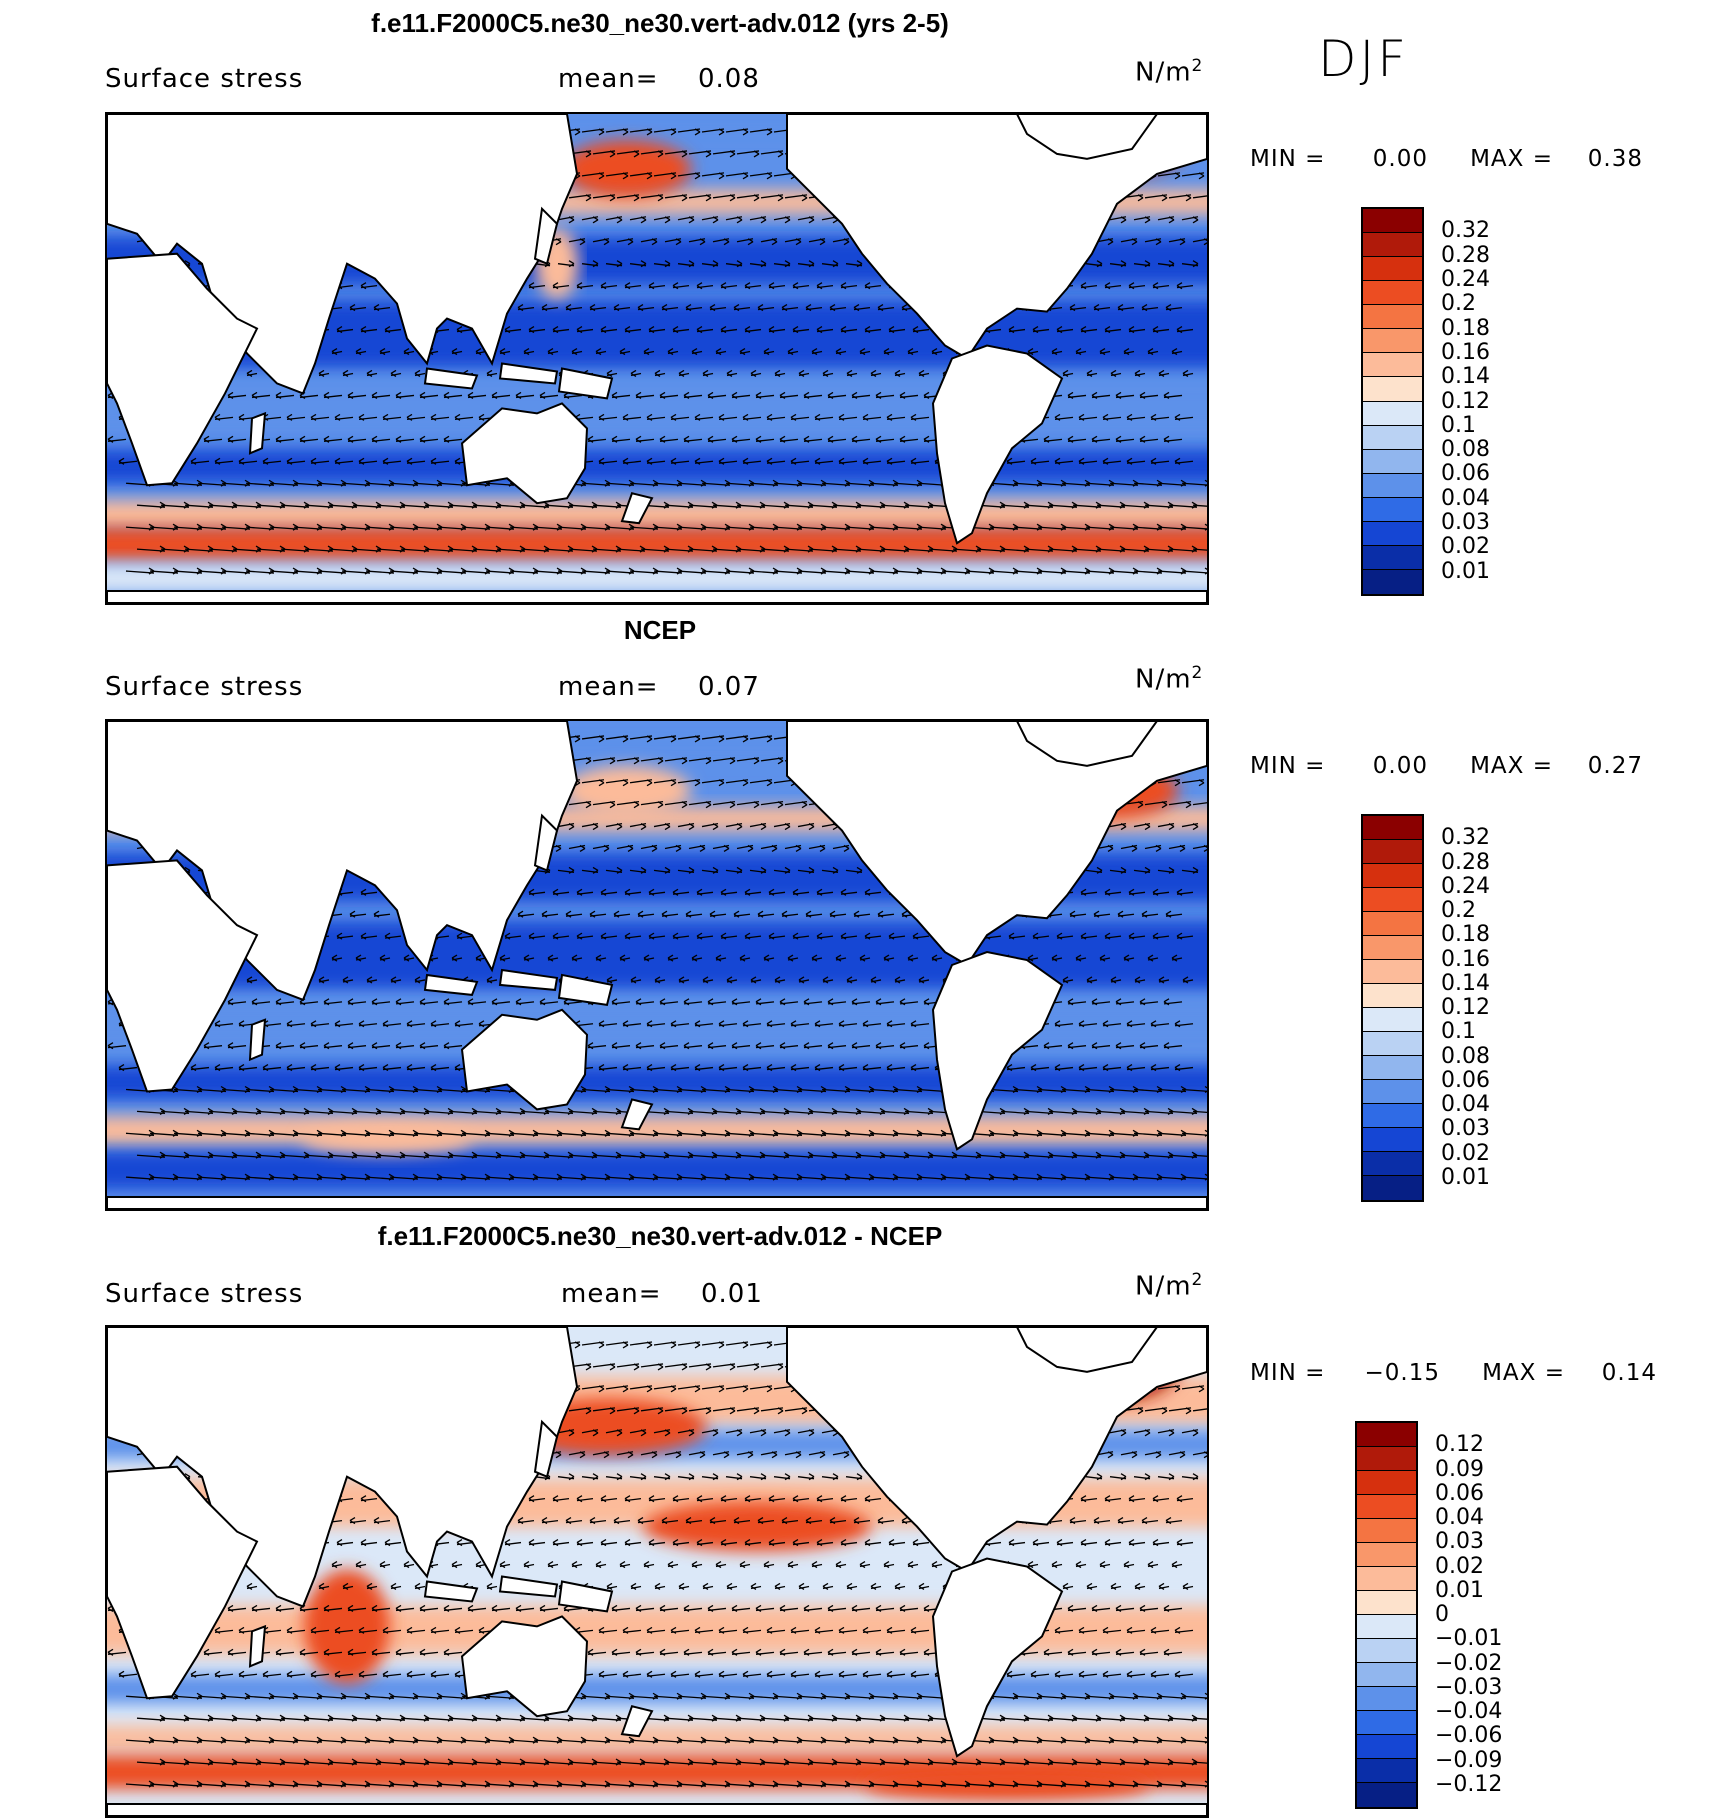 The height and width of the screenshot is (1819, 1710). Describe the element at coordinates (1458, 1032) in the screenshot. I see `colorbar-tick-label: 0.1` at that location.